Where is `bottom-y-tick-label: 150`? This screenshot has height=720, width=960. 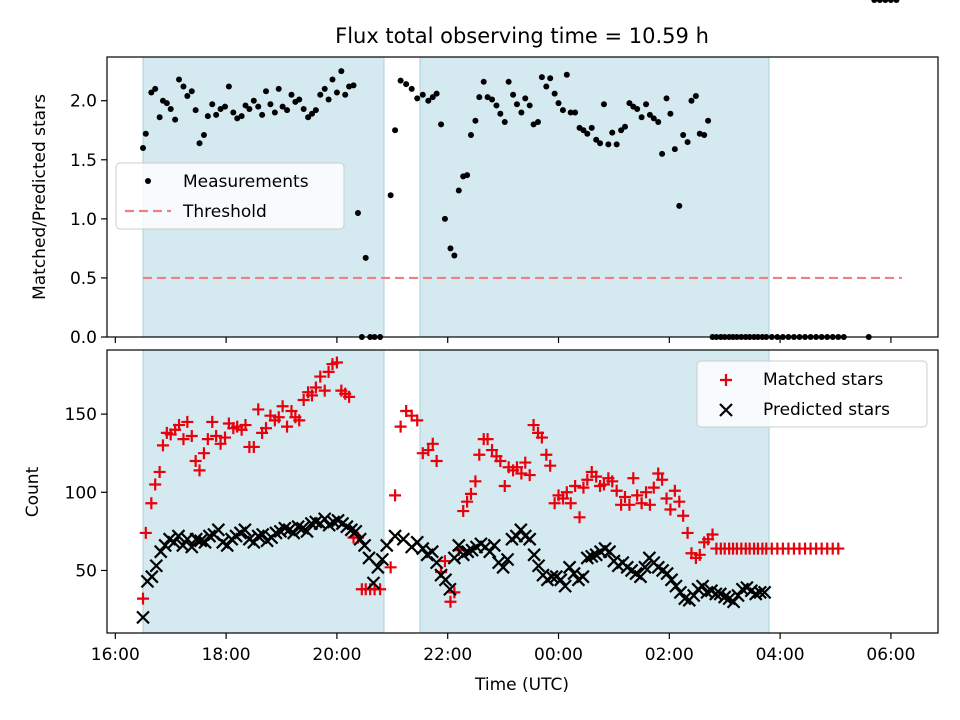 bottom-y-tick-label: 150 is located at coordinates (81, 415).